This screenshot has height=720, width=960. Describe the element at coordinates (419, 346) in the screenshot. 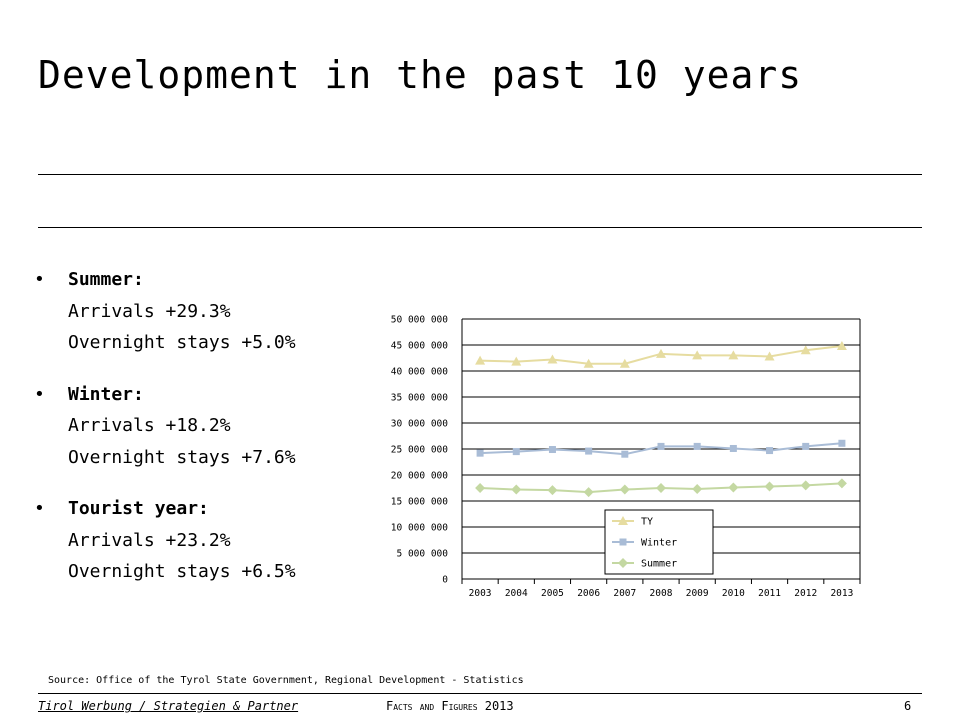

I see `y-tick-label: 45 000 000` at that location.